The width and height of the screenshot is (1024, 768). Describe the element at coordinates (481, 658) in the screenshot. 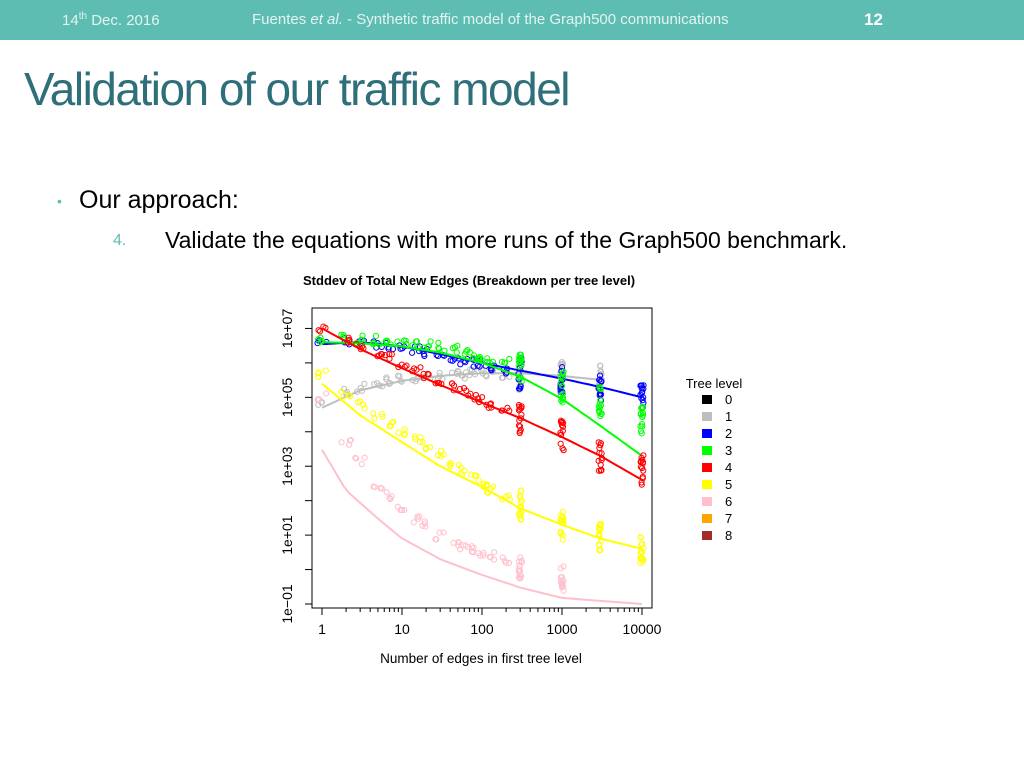

I see `x-axis-label: Number of edges in first tree level` at that location.